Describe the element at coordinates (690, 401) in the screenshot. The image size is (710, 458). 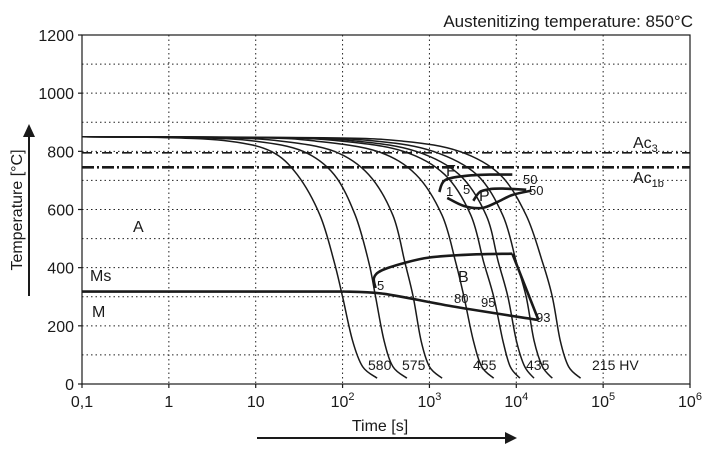
I see `x-tick-label: 10⁶` at that location.